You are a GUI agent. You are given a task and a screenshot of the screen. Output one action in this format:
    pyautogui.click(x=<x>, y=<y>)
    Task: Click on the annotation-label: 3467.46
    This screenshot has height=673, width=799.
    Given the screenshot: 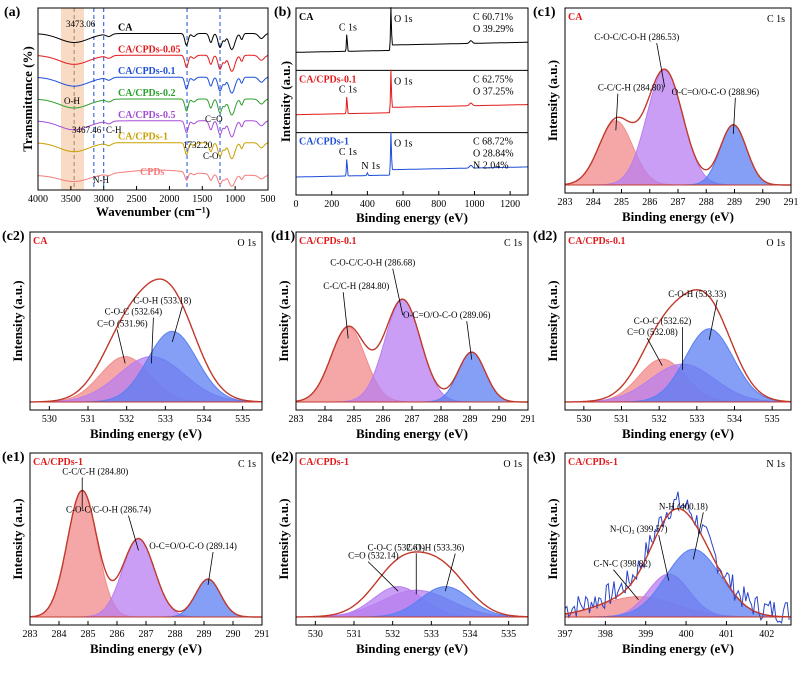 What is the action you would take?
    pyautogui.click(x=87, y=130)
    